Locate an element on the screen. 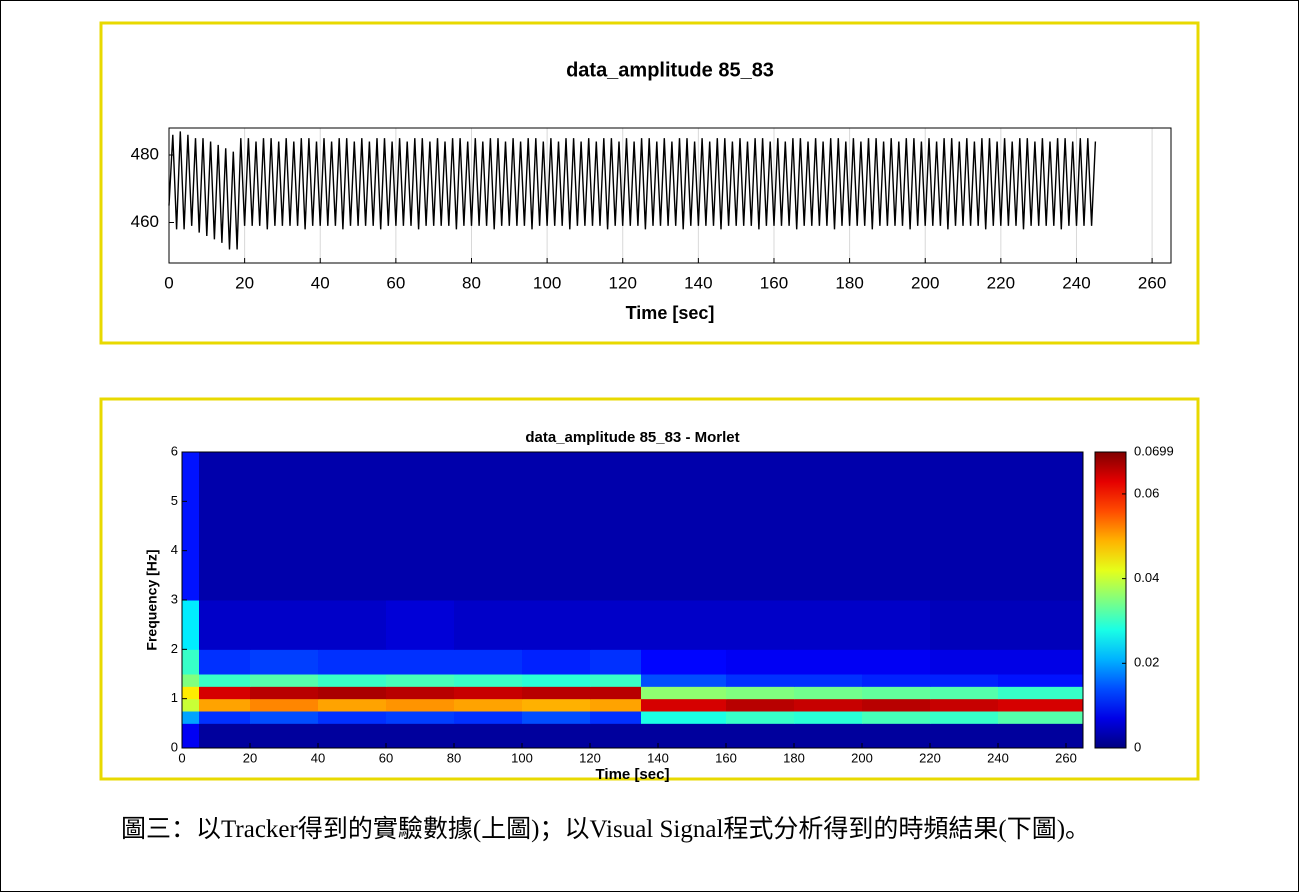 The width and height of the screenshot is (1299, 892). y-tick-label: 4 is located at coordinates (174, 549).